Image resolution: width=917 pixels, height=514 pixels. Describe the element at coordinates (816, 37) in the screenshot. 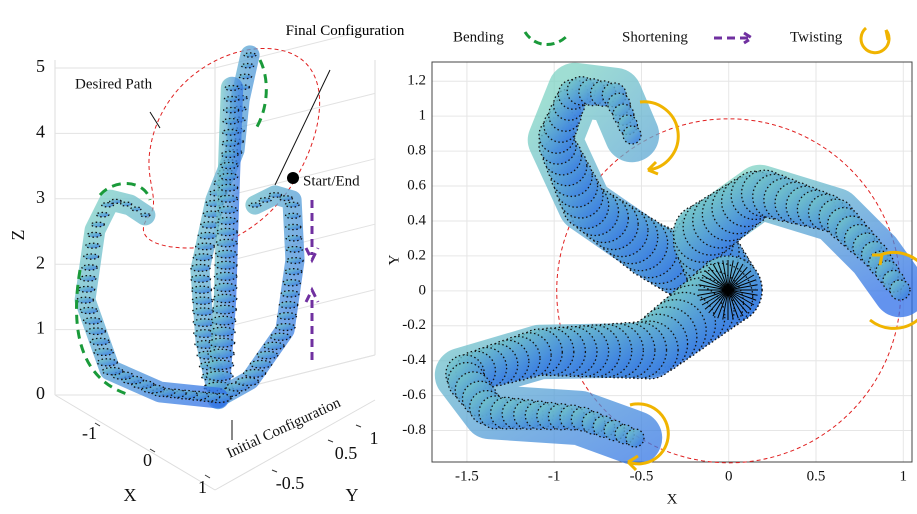

I see `legend-label: Twisting` at that location.